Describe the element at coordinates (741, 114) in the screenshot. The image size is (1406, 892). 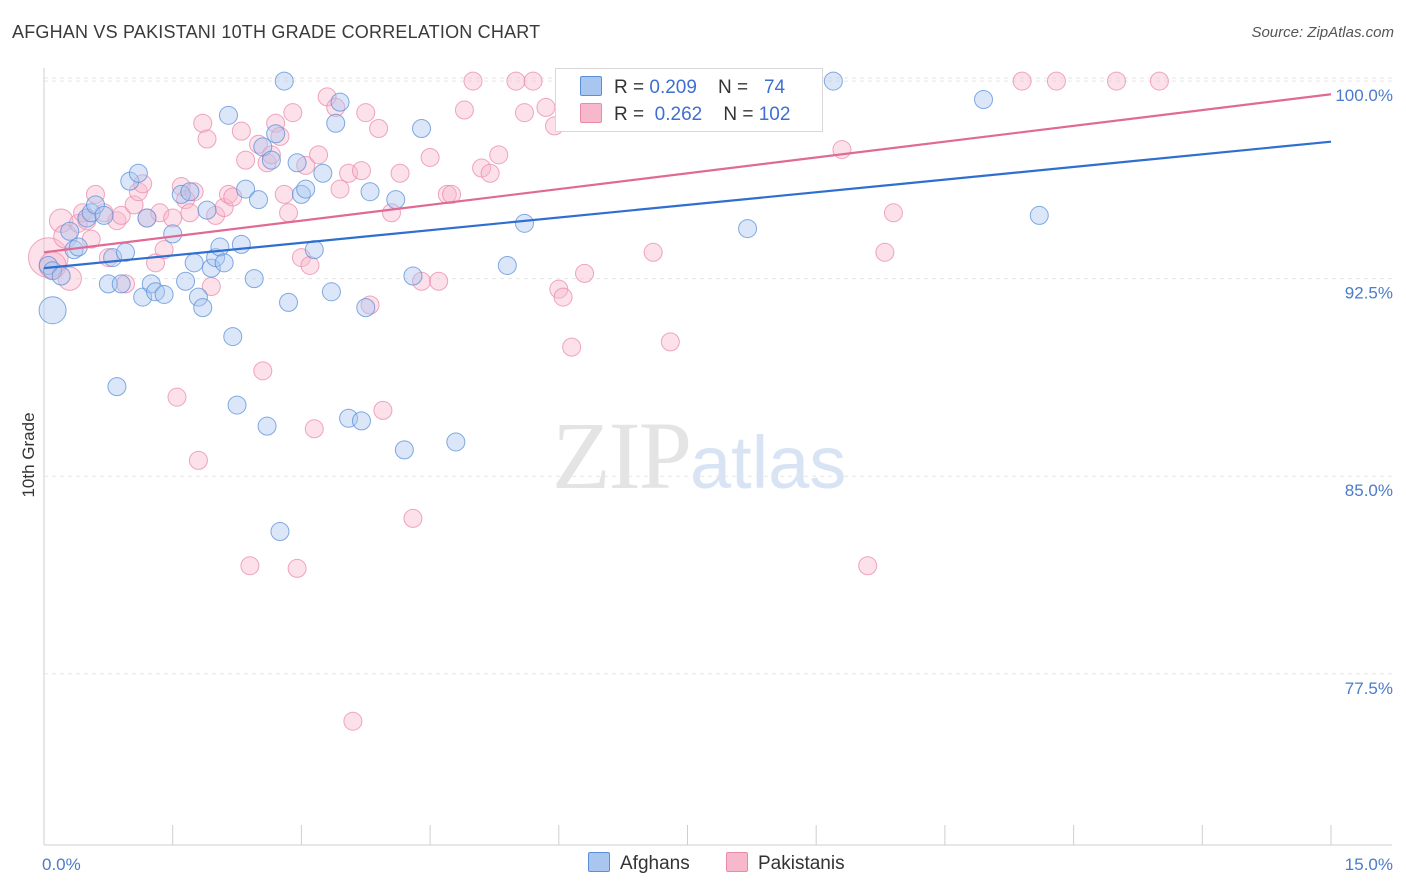
I see `legend-n-label: N =` at that location.